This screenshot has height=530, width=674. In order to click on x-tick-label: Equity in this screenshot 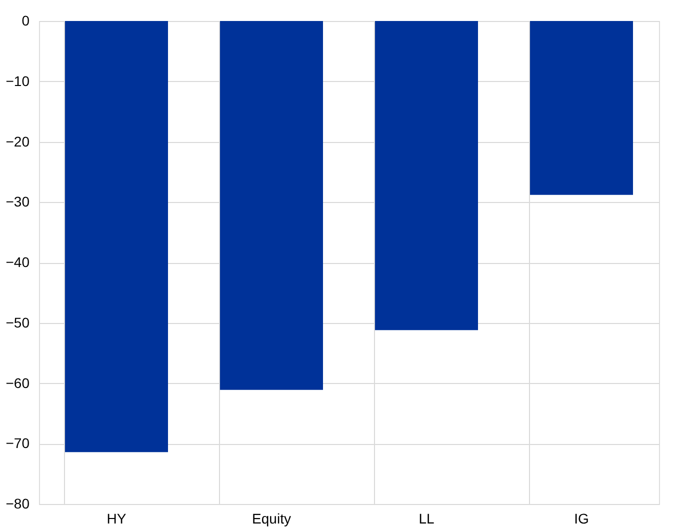, I will do `click(271, 518)`.